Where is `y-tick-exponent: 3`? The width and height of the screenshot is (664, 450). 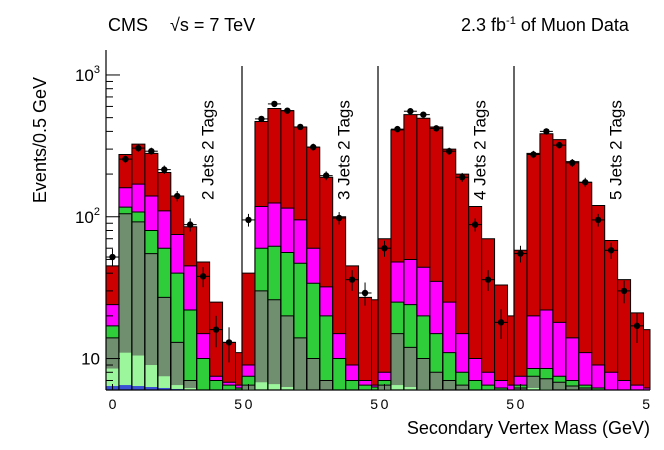 y-tick-exponent: 3 is located at coordinates (97, 70).